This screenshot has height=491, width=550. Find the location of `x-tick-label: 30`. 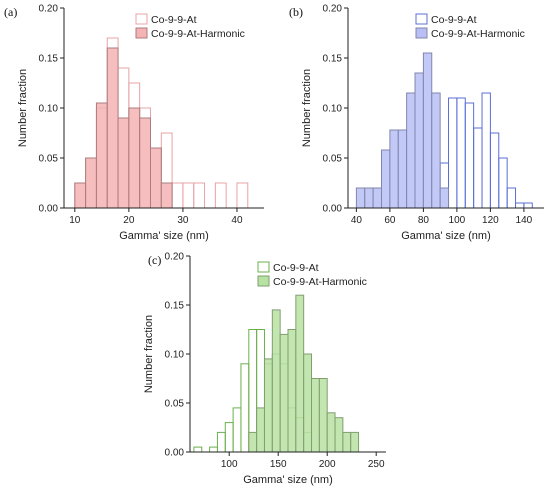

x-tick-label: 30 is located at coordinates (183, 220).